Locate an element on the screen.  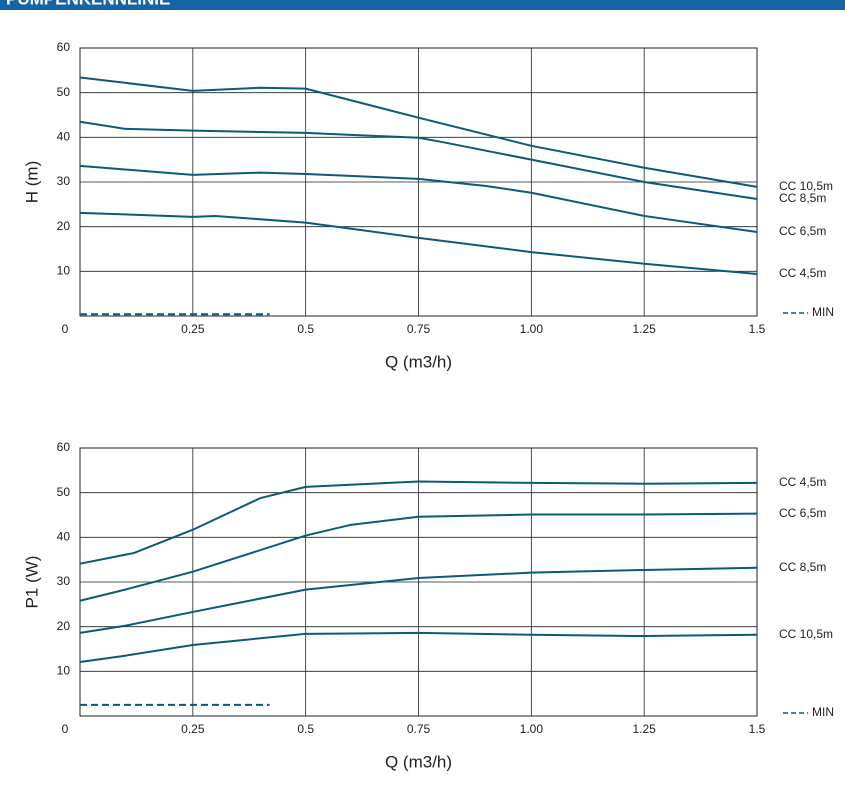
y-axis-label: H (m) is located at coordinates (31, 182).